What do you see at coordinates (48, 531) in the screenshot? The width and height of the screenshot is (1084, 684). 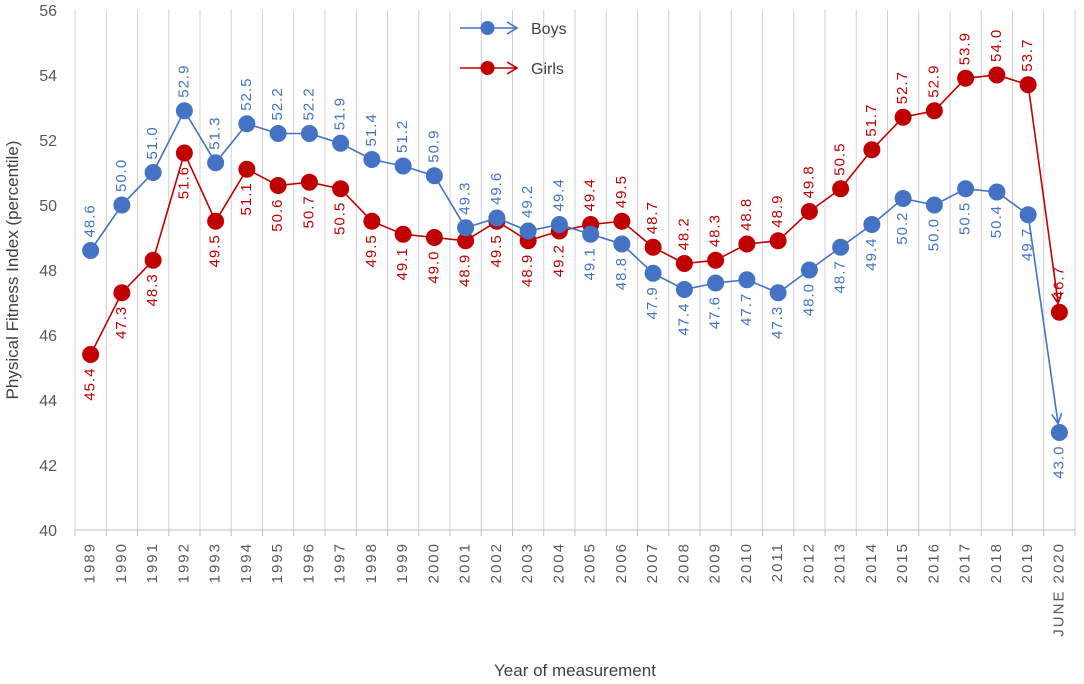 I see `y-tick-label: 40` at bounding box center [48, 531].